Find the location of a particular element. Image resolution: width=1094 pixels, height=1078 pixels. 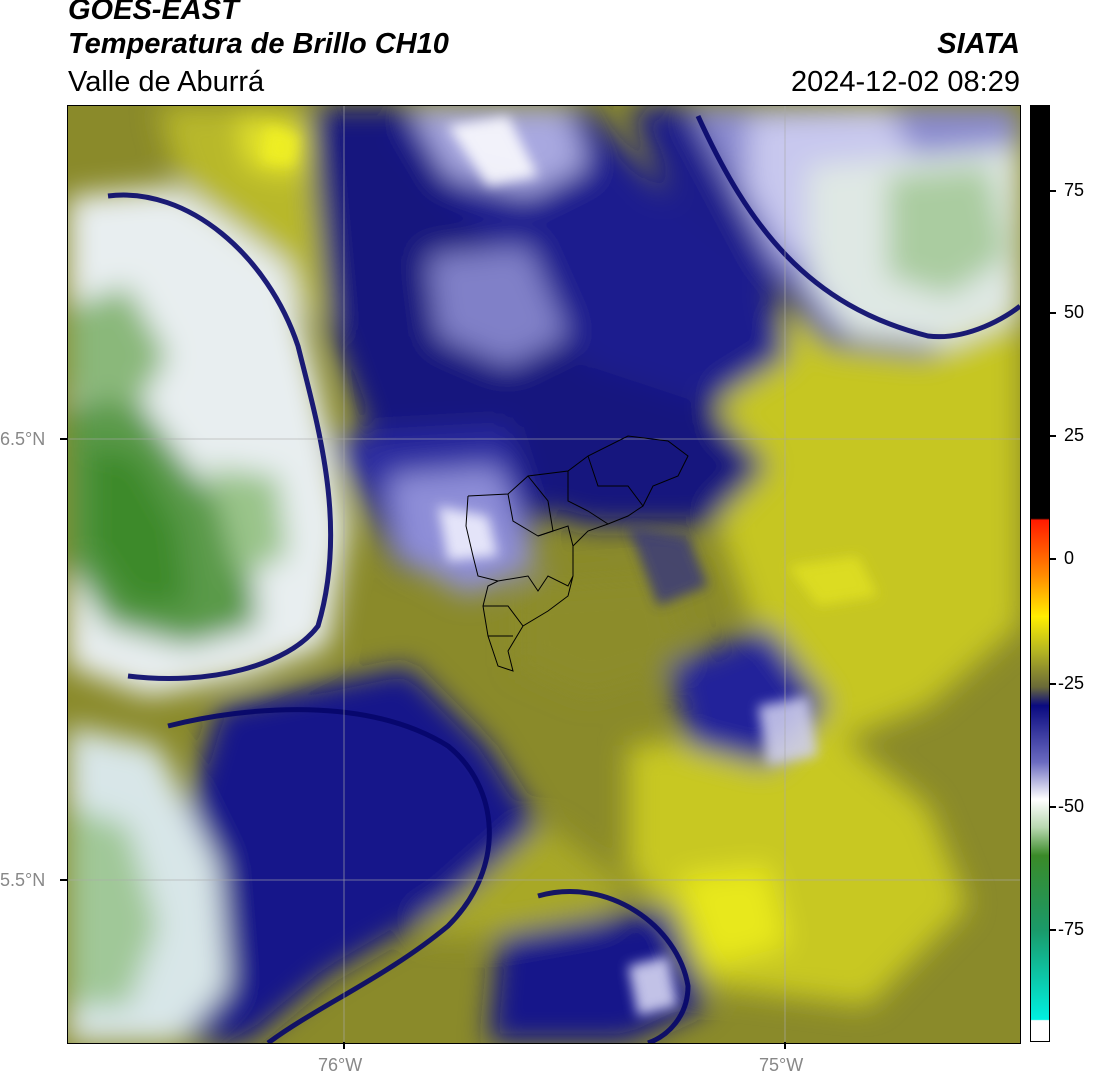

datetime-label: 2024-12-02 08:29 is located at coordinates (905, 82).